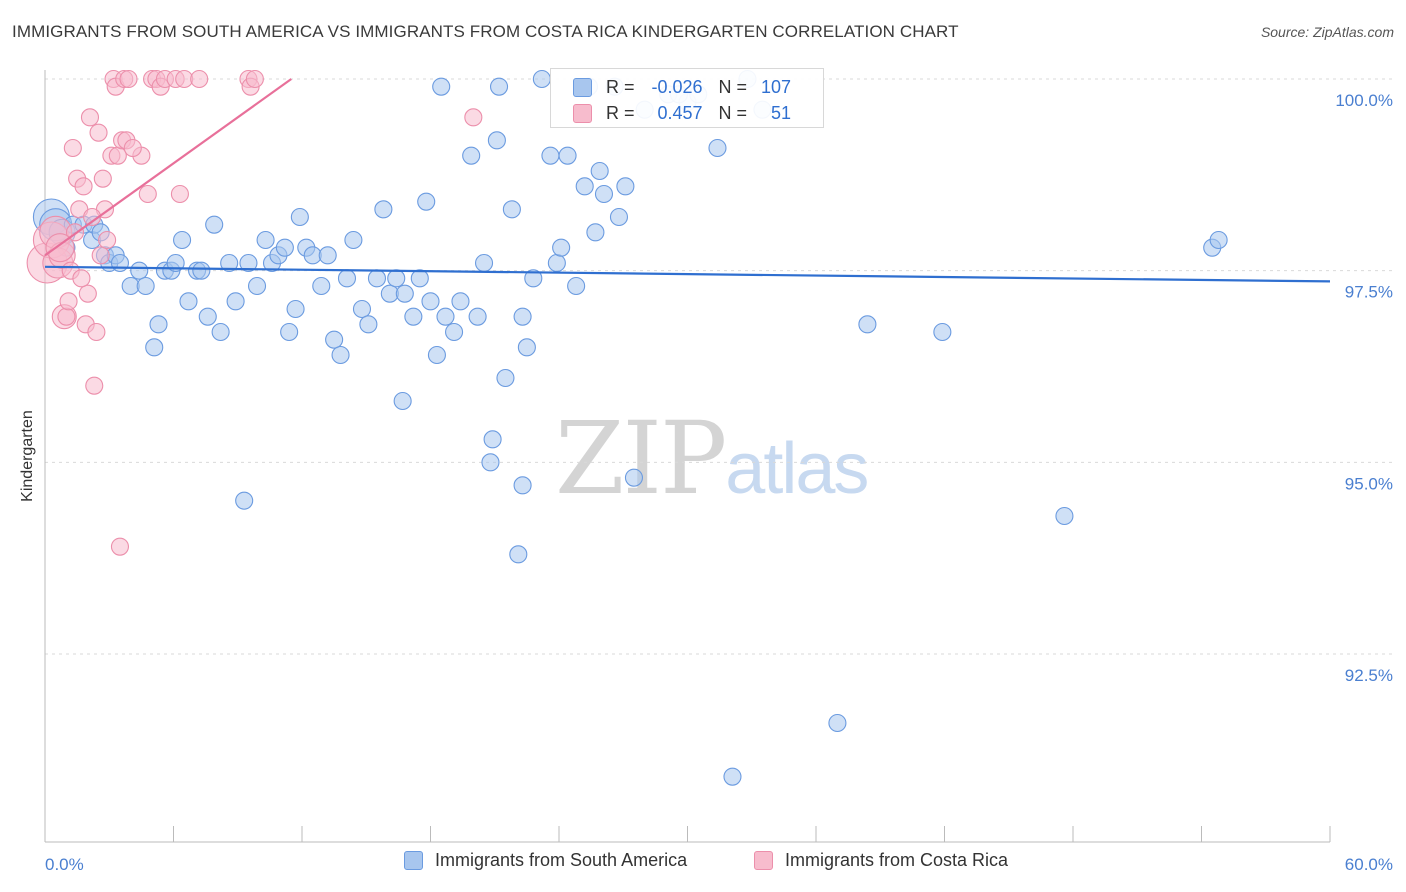  I want to click on trend-line-south-america, so click(687, 274).